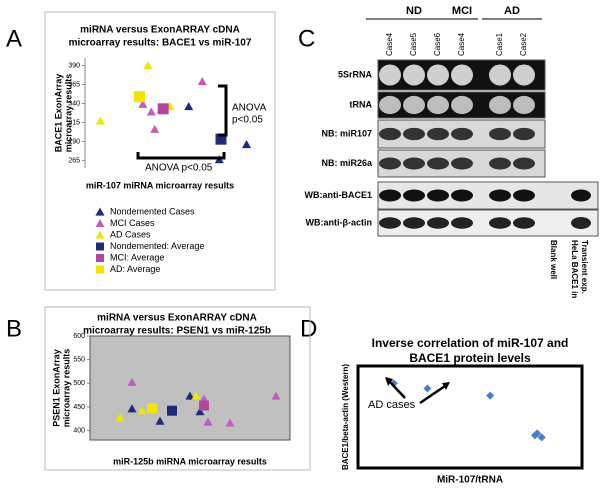 The height and width of the screenshot is (488, 602). Describe the element at coordinates (177, 388) in the screenshot. I see `panel-frame` at that location.